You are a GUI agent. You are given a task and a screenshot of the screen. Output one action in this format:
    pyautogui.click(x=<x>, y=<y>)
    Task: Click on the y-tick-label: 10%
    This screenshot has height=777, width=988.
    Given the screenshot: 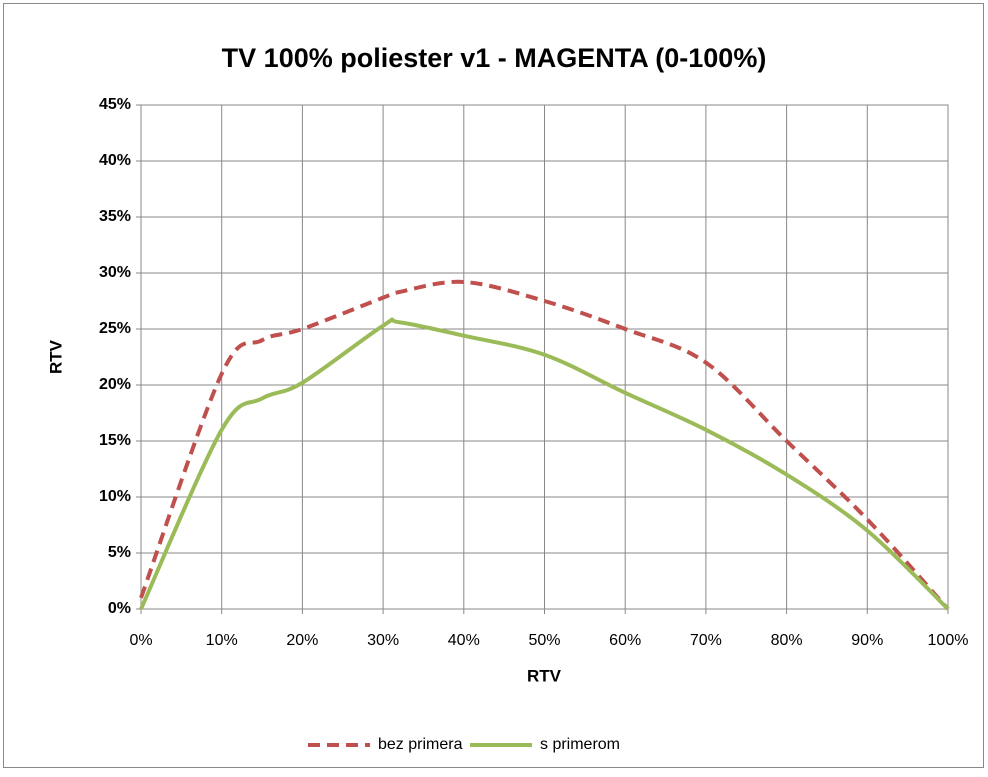 What is the action you would take?
    pyautogui.click(x=115, y=496)
    